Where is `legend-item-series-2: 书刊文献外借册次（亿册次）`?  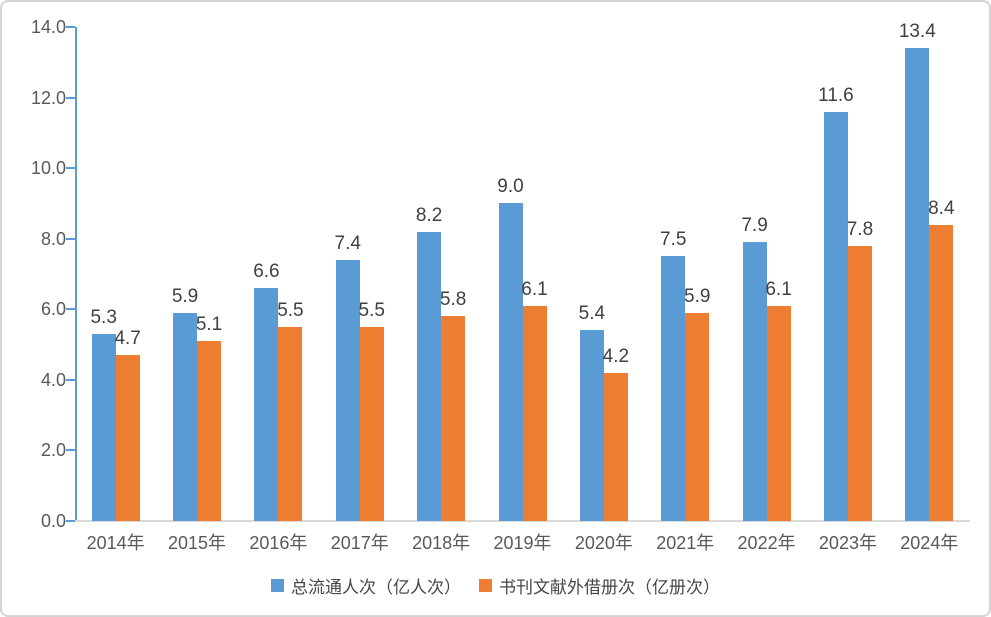 legend-item-series-2: 书刊文献外借册次（亿册次） is located at coordinates (599, 585).